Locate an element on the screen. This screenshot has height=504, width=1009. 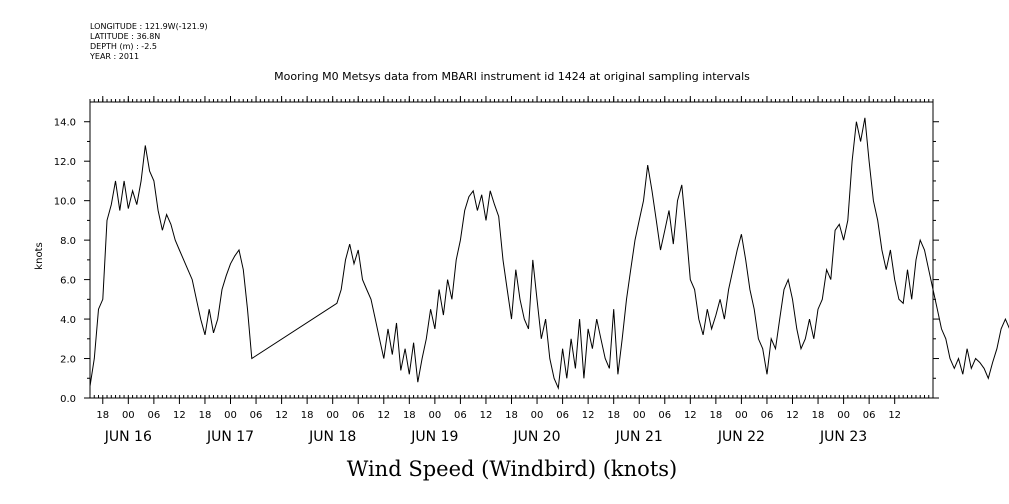
y-tick-label: 14.0 is located at coordinates (65, 123).